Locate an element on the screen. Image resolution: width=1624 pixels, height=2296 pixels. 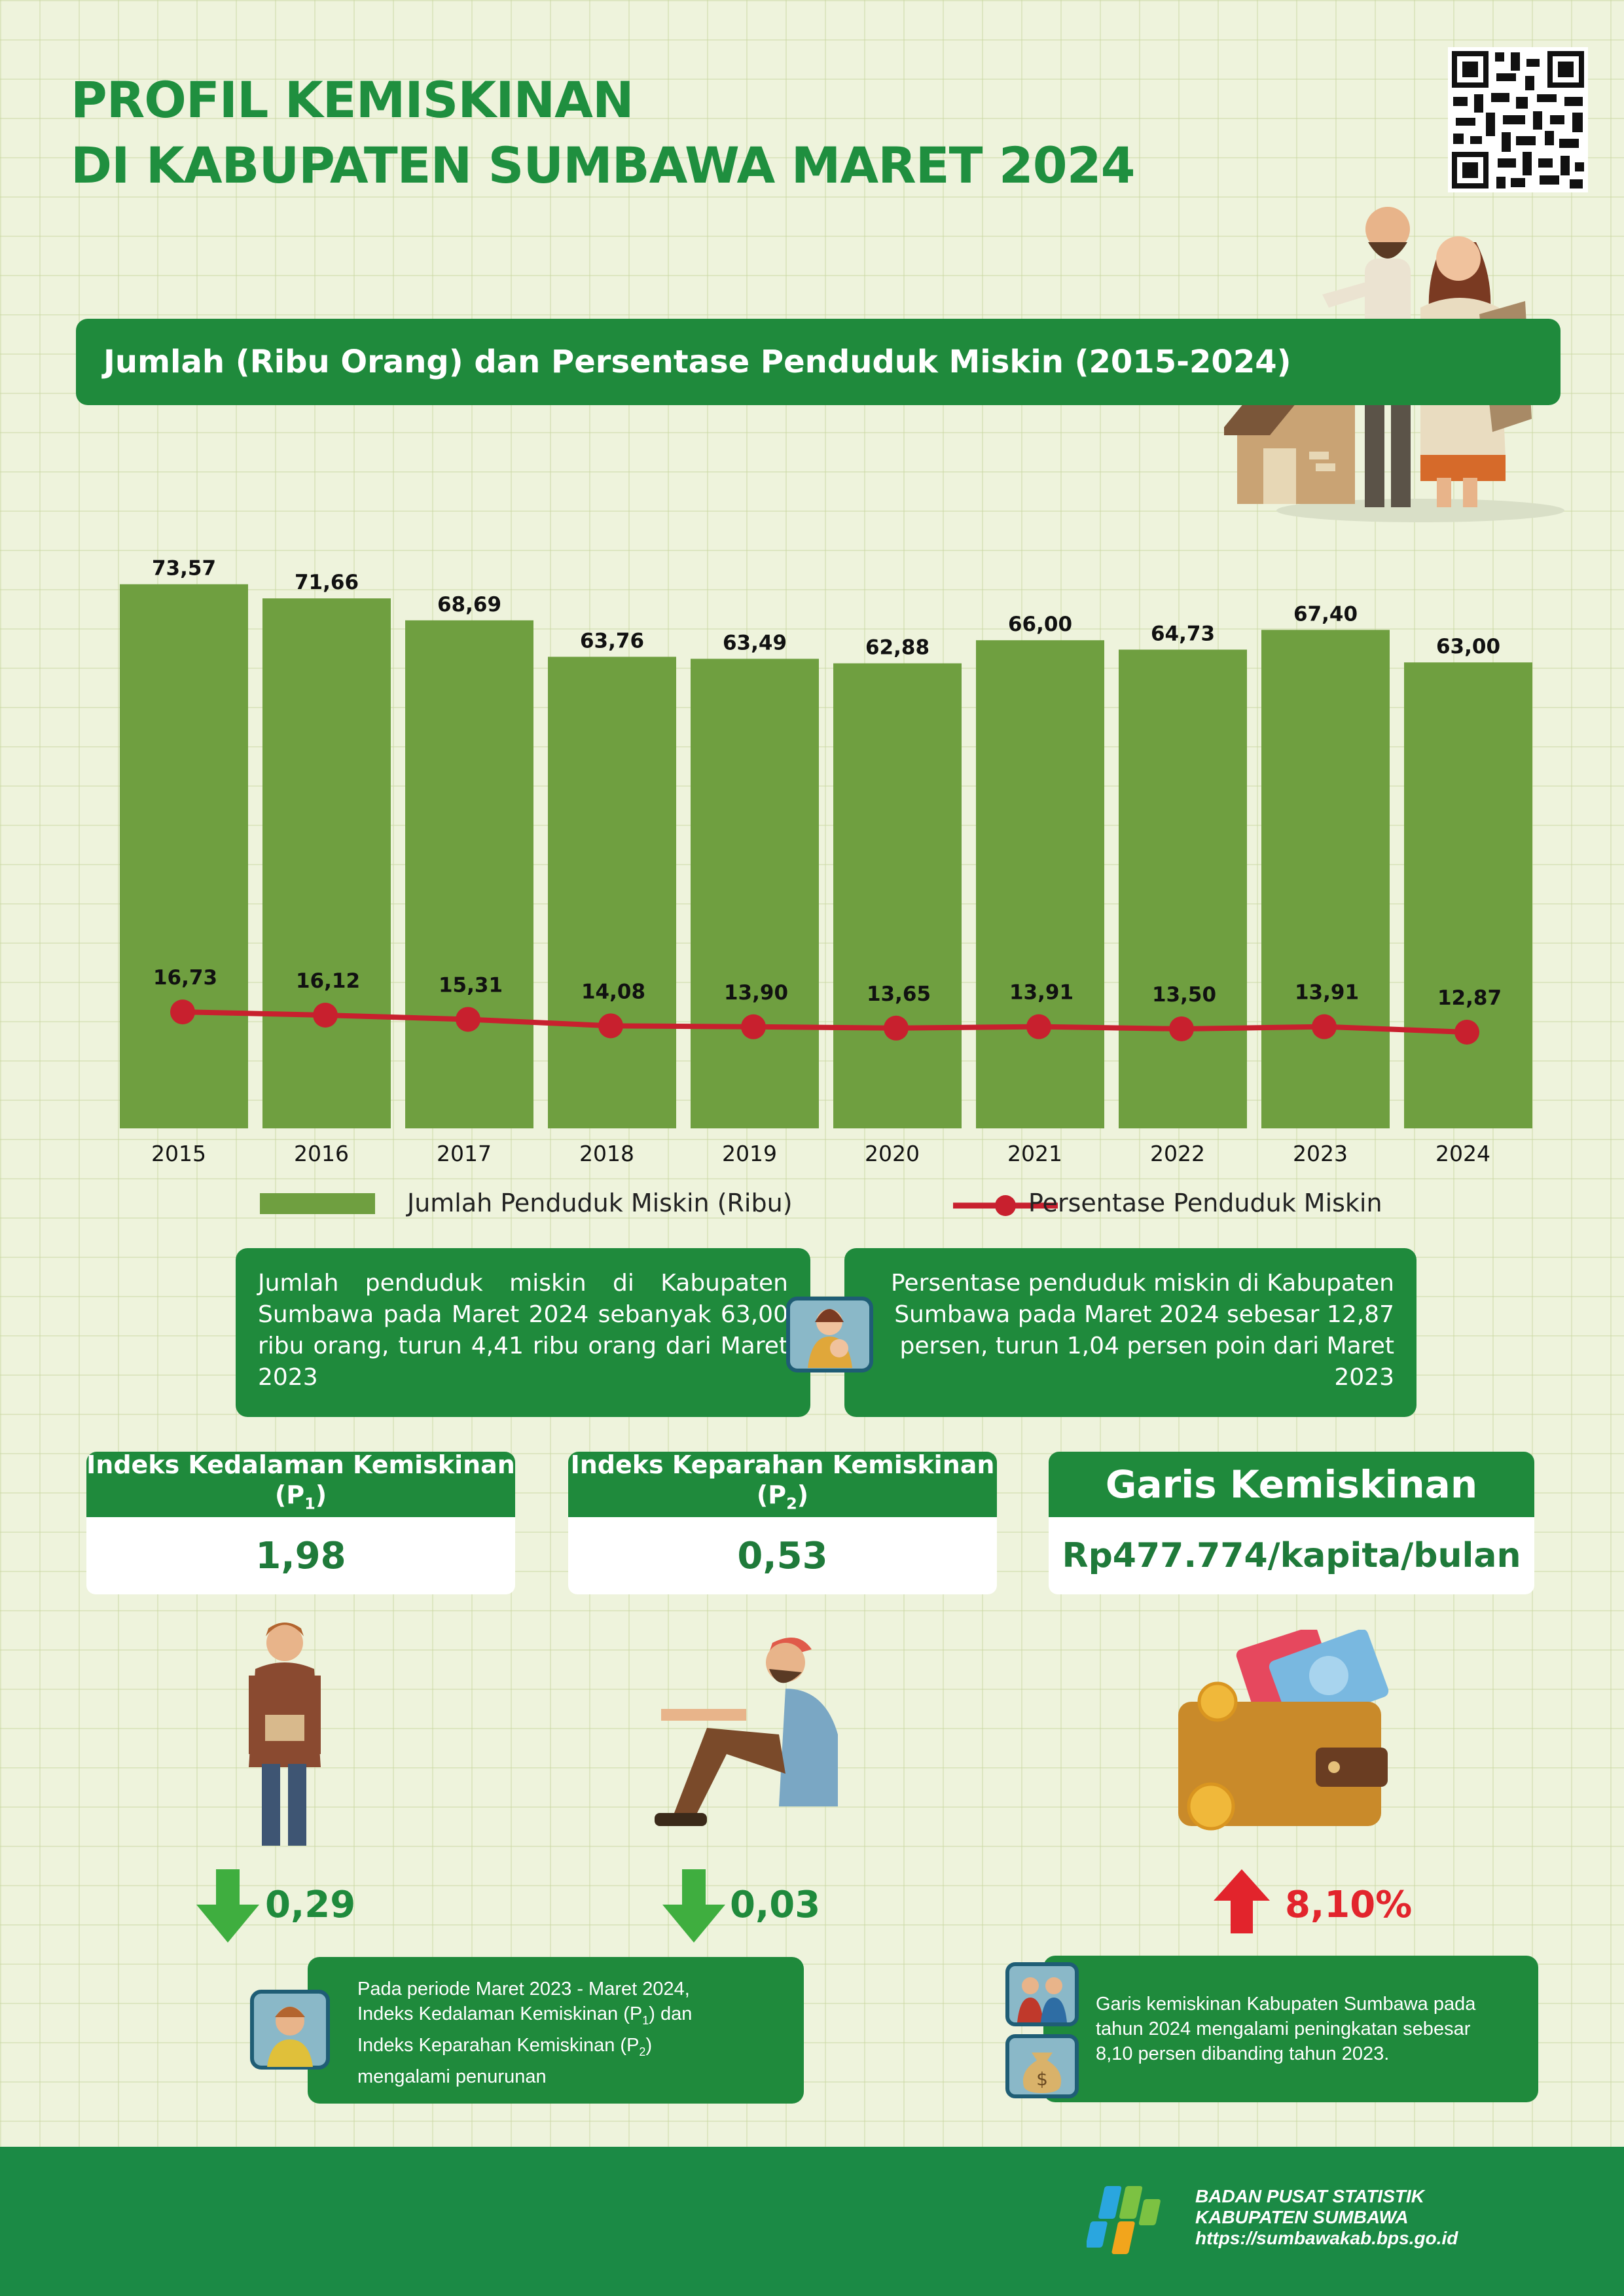
line-label-2015: 16,73 is located at coordinates (185, 978).